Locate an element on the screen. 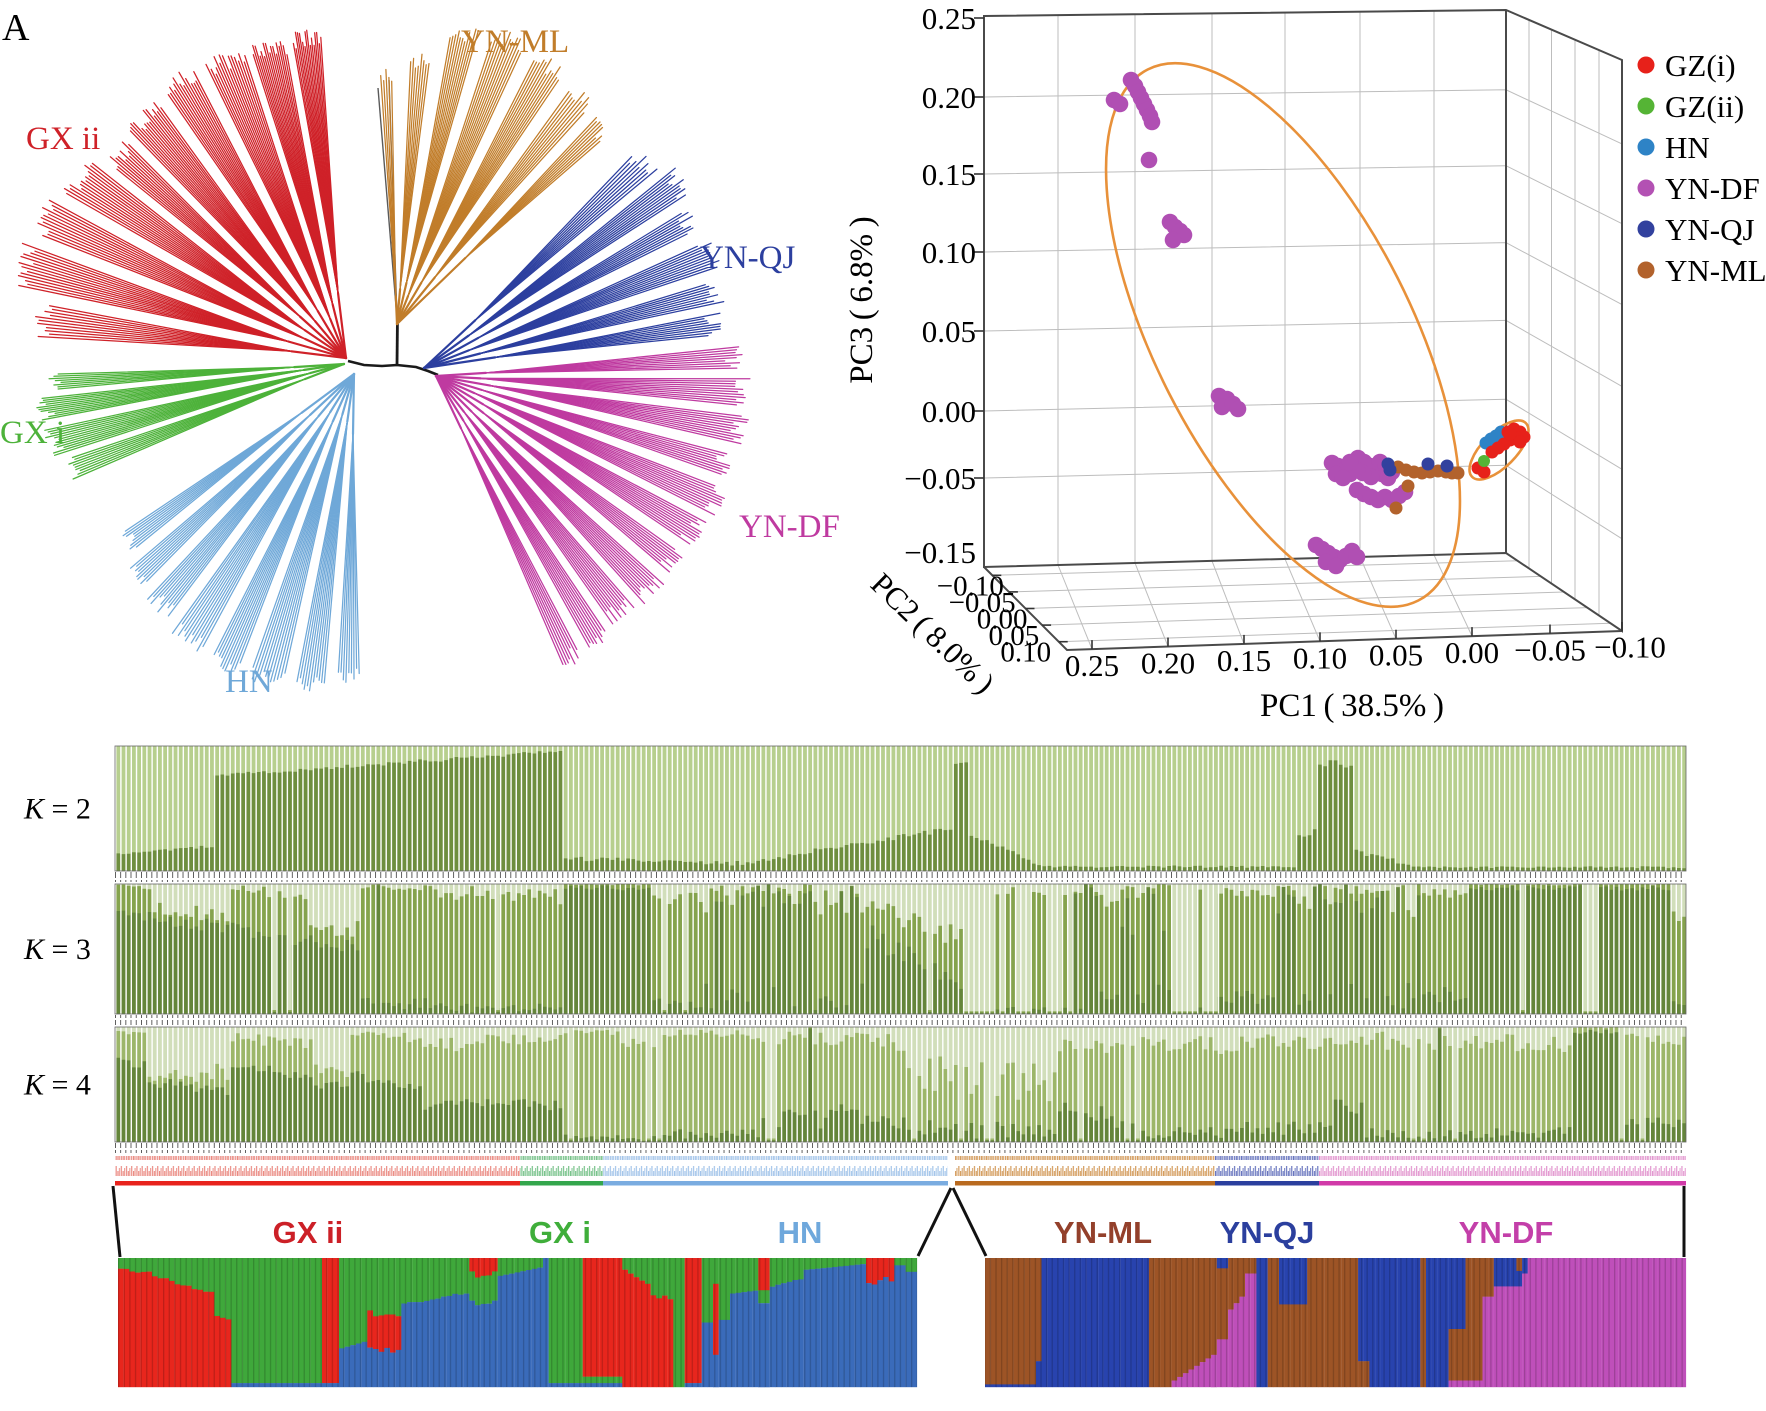  svg-text: GZ(ii) is located at coordinates (1704, 106).